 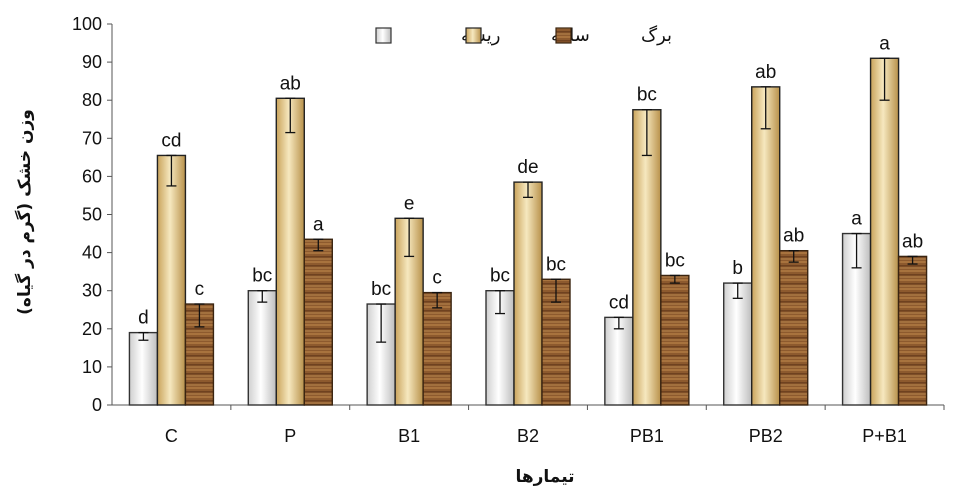 I want to click on legend-label: برگ, so click(x=656, y=35).